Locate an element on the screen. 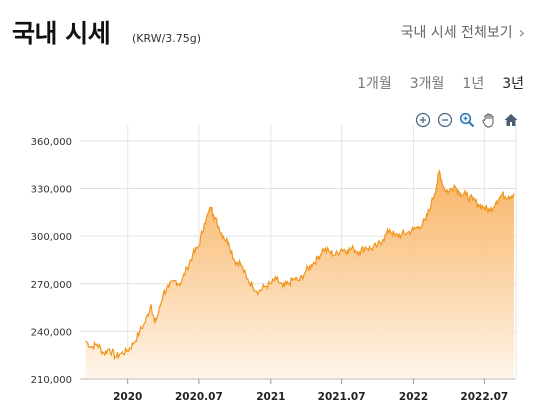 Image resolution: width=533 pixels, height=413 pixels. y-tick-label: 360,000 is located at coordinates (51, 142).